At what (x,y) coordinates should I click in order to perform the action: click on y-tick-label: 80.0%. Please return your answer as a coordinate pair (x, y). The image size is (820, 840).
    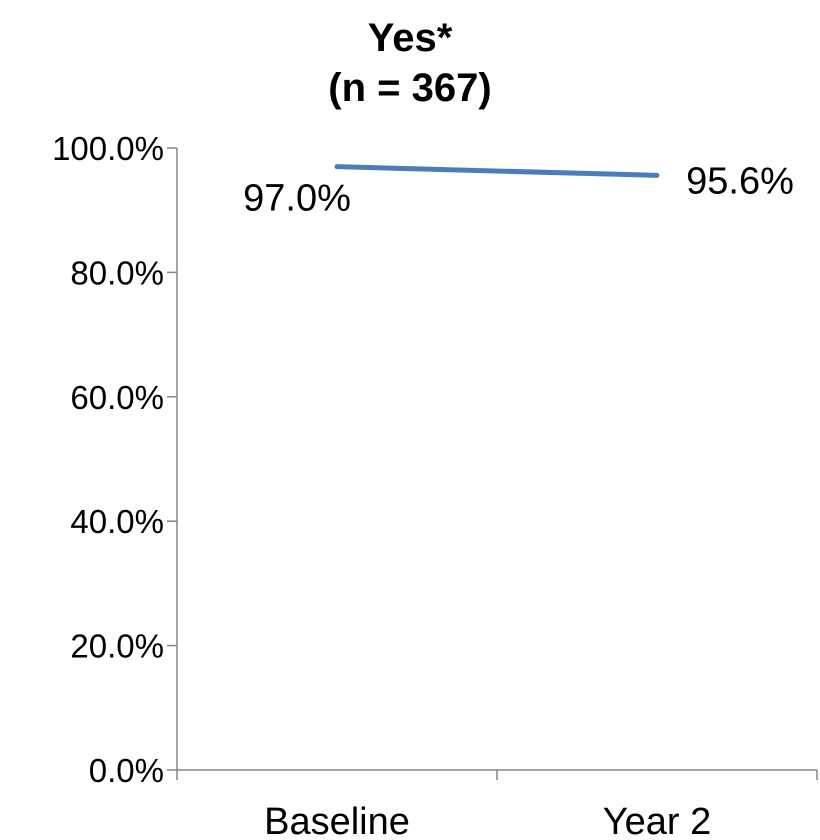
    Looking at the image, I should click on (117, 272).